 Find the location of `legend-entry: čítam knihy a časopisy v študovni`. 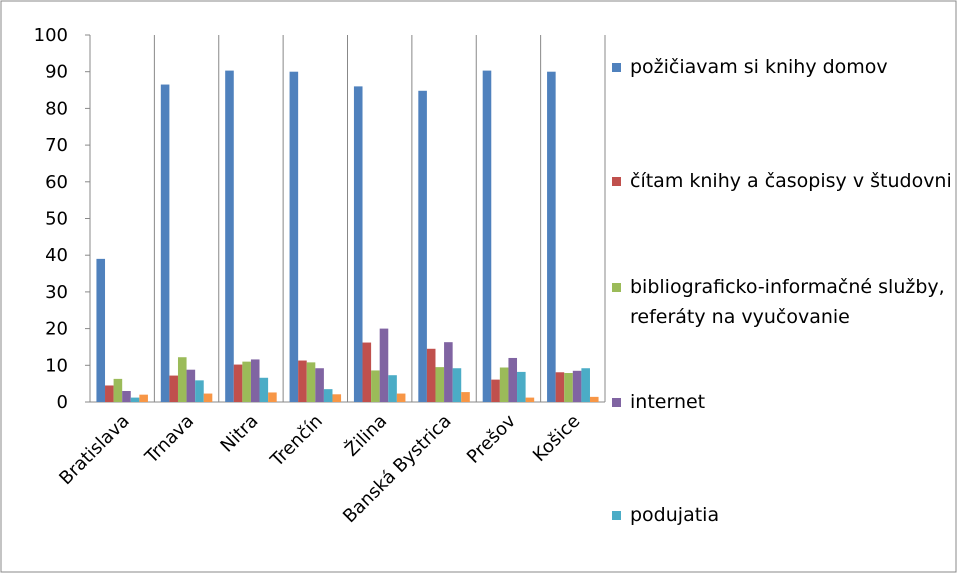

legend-entry: čítam knihy a časopisy v študovni is located at coordinates (790, 181).